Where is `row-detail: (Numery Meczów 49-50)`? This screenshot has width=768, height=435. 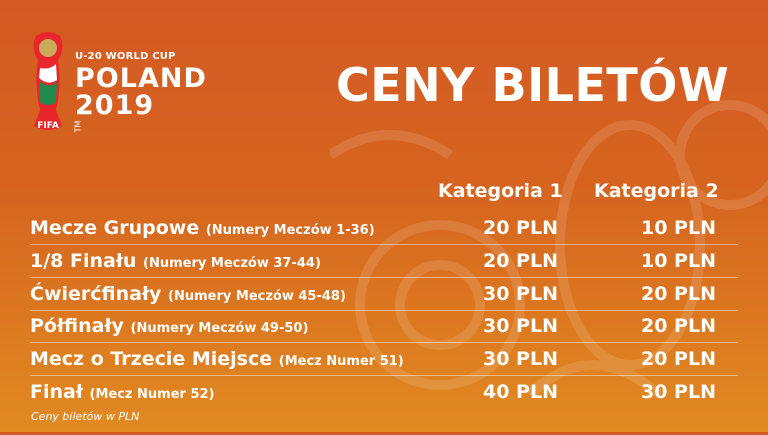
row-detail: (Numery Meczów 49-50) is located at coordinates (219, 328).